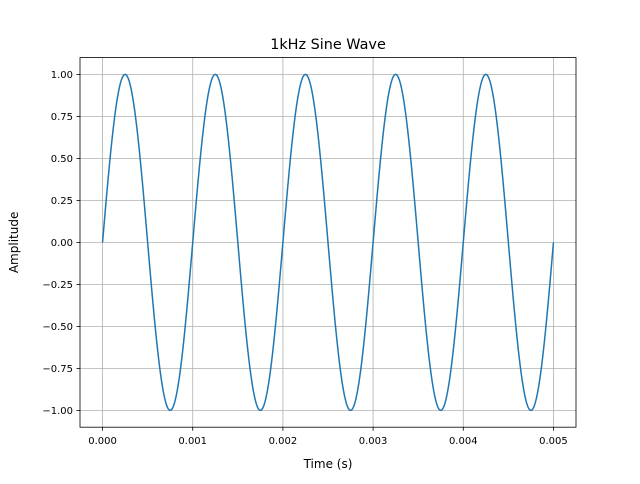 The image size is (640, 484). What do you see at coordinates (62, 117) in the screenshot?
I see `y-tick-label: 0.75` at bounding box center [62, 117].